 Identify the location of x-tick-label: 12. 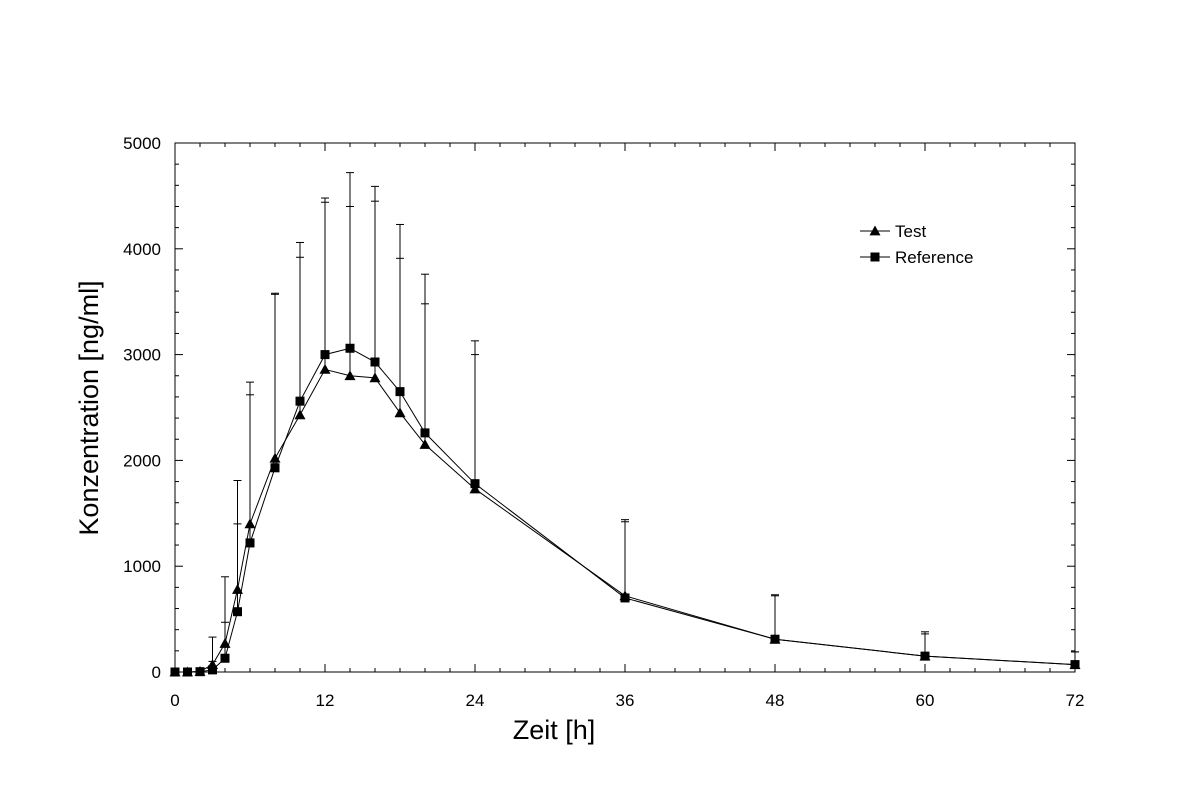
(325, 700).